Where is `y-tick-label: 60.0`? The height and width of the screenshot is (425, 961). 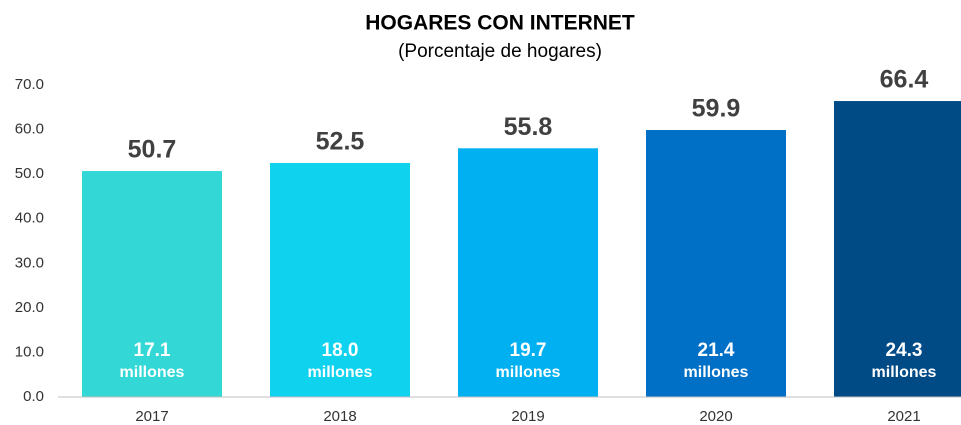 y-tick-label: 60.0 is located at coordinates (29, 129).